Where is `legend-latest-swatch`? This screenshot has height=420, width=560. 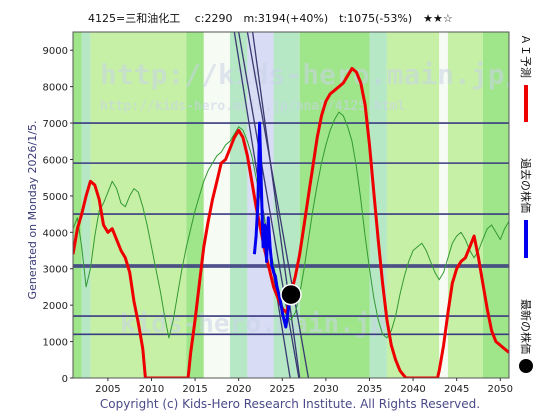 legend-latest-swatch is located at coordinates (526, 366).